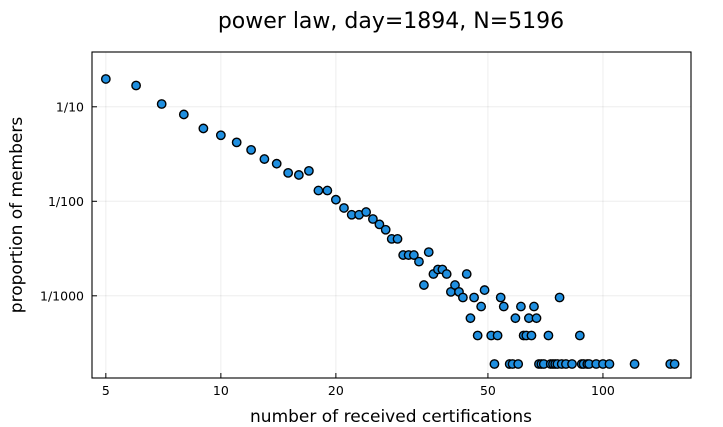 The width and height of the screenshot is (723, 427). Describe the element at coordinates (603, 390) in the screenshot. I see `x-tick-label: 100` at that location.